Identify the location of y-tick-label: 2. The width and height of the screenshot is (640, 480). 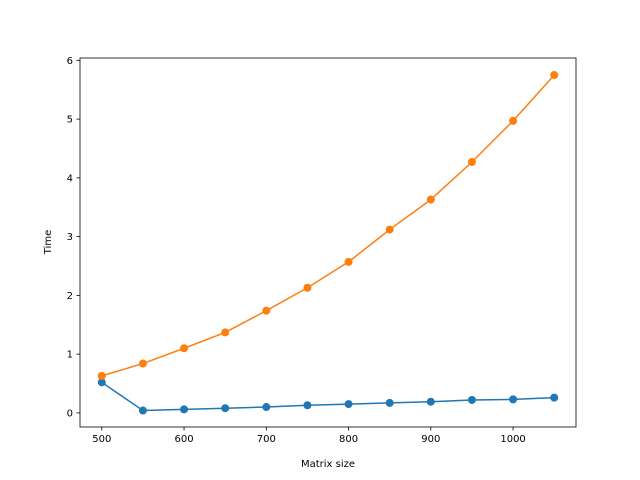
(70, 296).